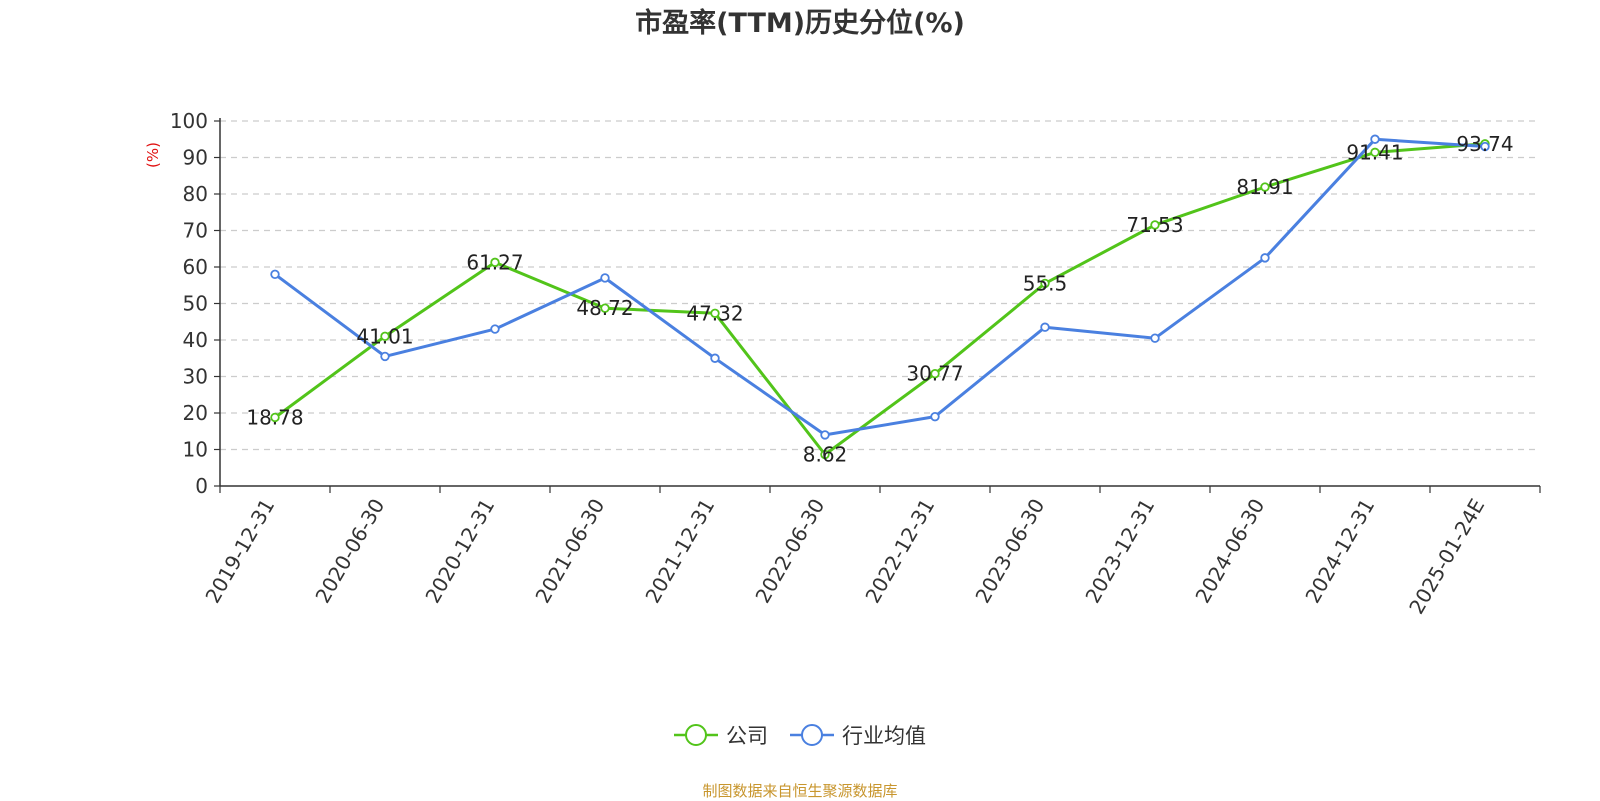  I want to click on data-label: 8.62, so click(825, 455).